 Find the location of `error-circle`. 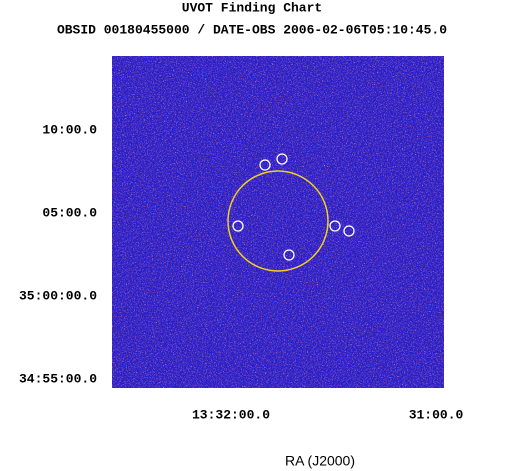

error-circle is located at coordinates (278, 221).